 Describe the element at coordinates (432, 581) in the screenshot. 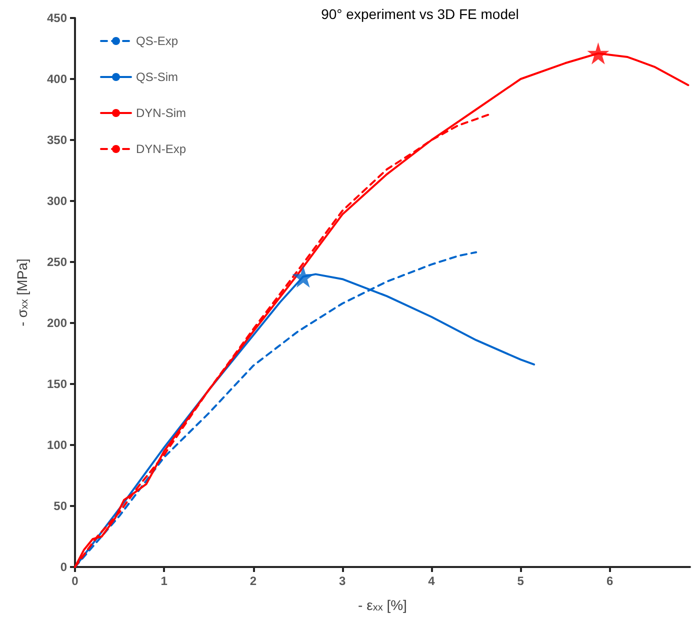

I see `x-tick-label: 4` at that location.